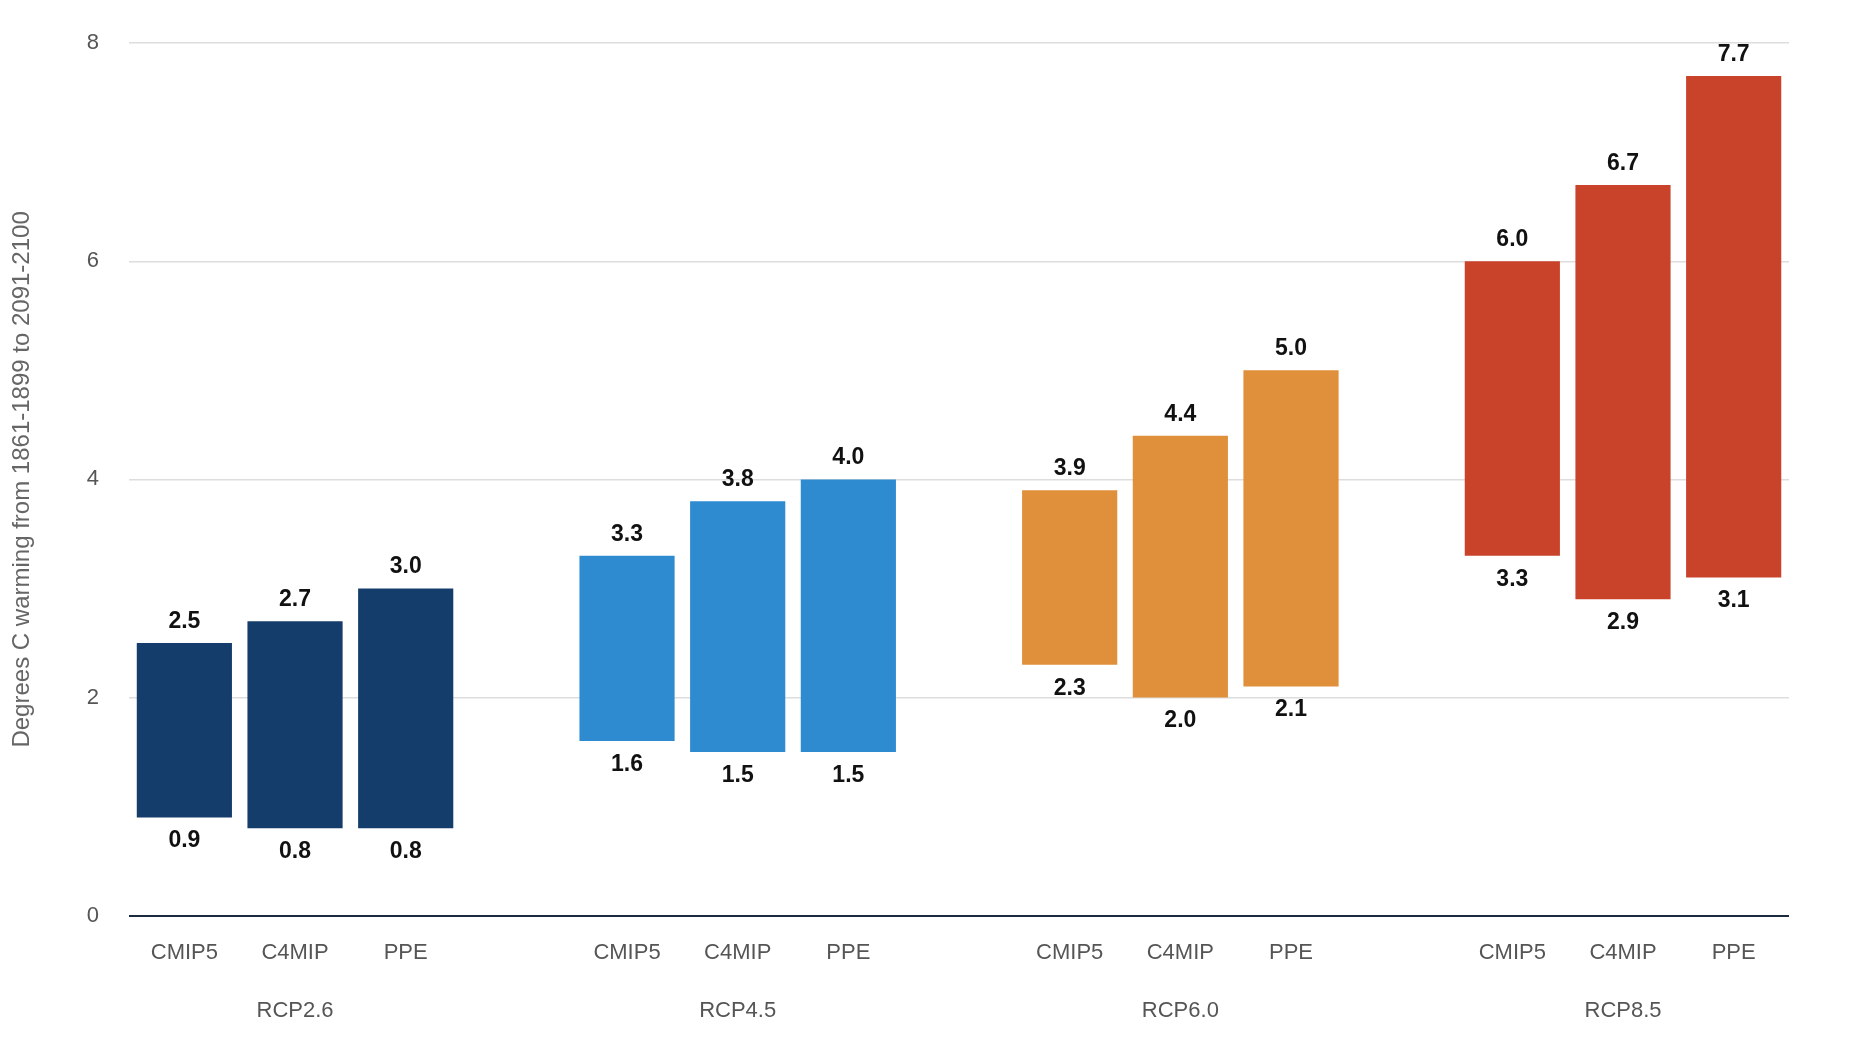 This screenshot has height=1060, width=1849. Describe the element at coordinates (405, 565) in the screenshot. I see `data-label: 3.0` at that location.